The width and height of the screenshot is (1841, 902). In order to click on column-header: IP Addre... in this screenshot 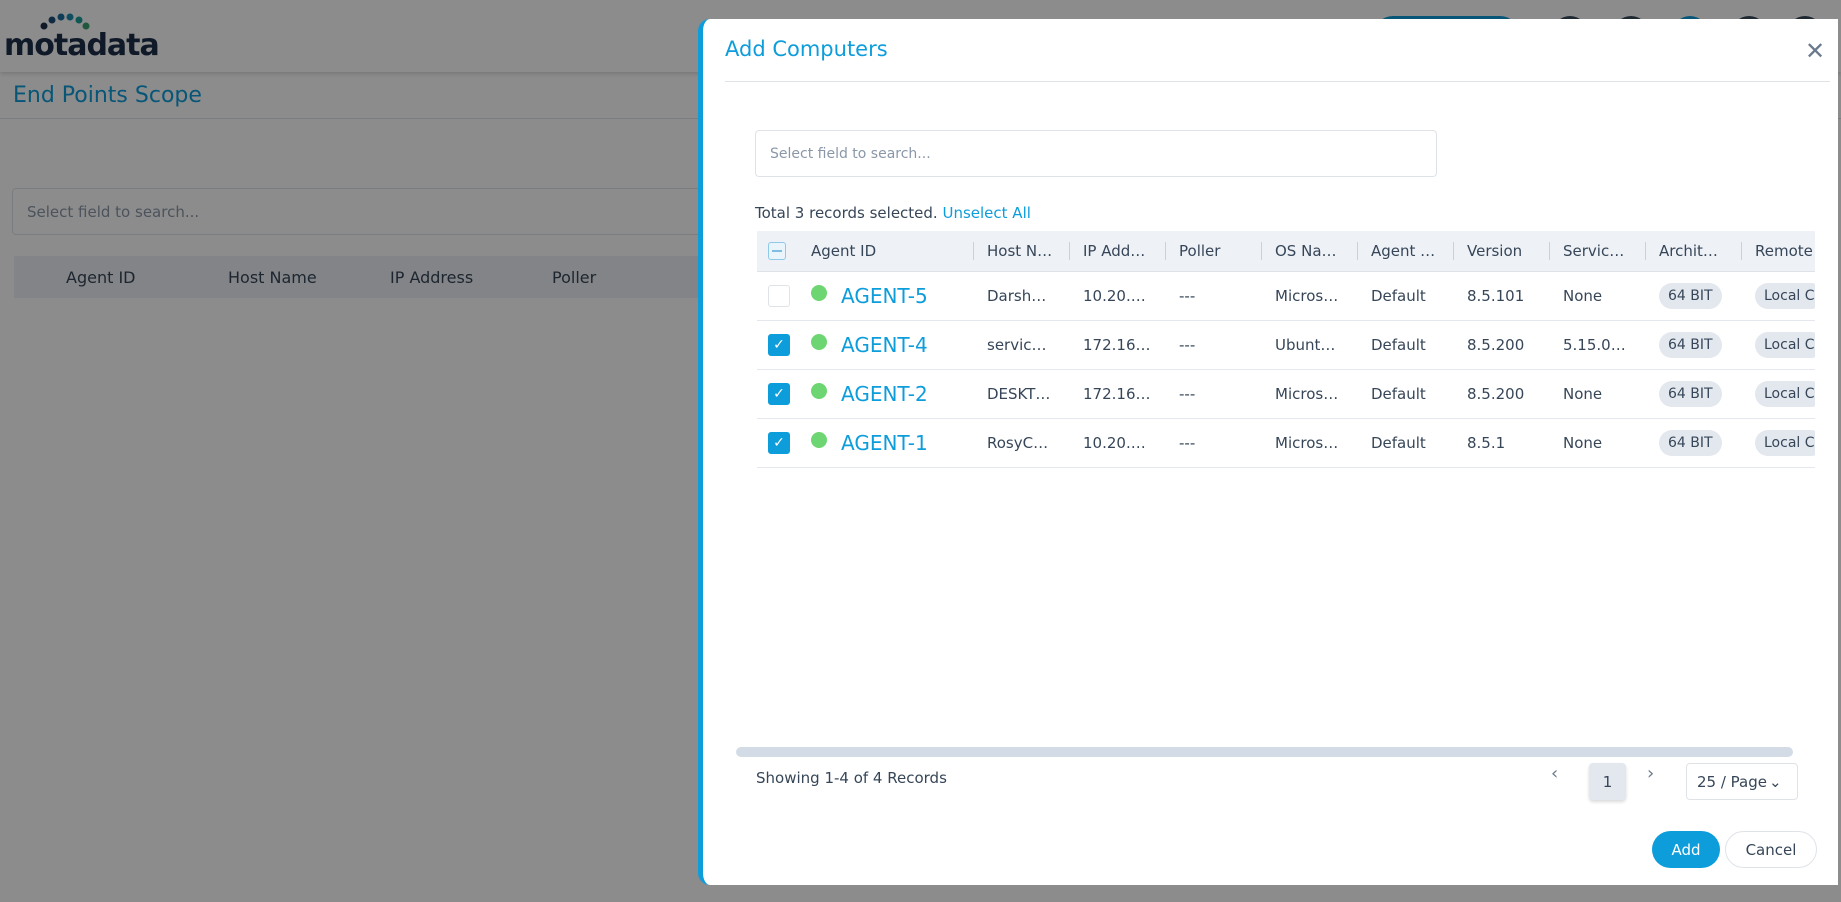, I will do `click(1117, 251)`.